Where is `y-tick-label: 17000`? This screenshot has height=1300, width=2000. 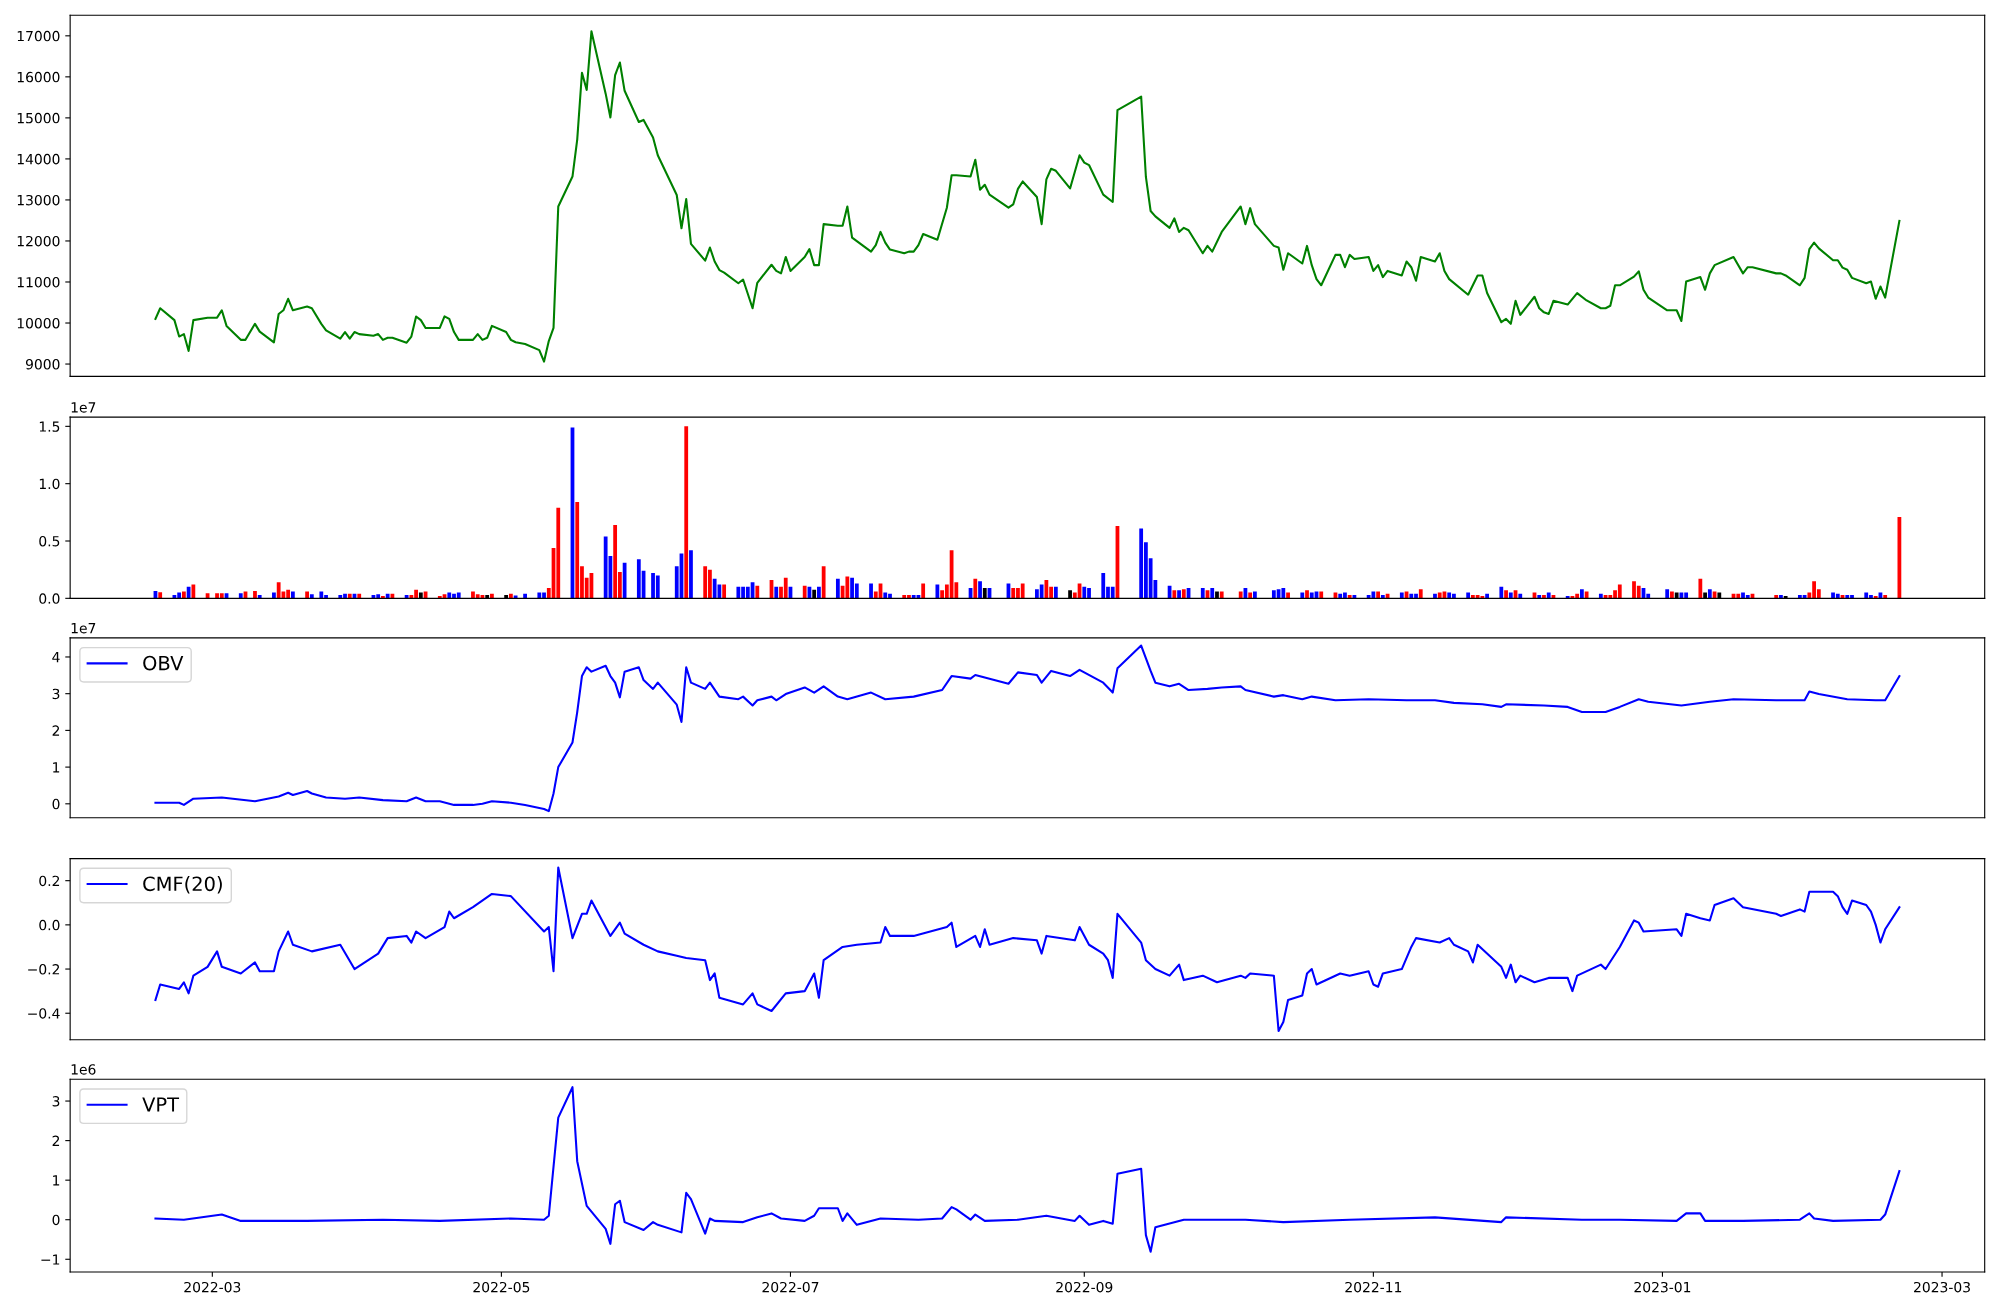 y-tick-label: 17000 is located at coordinates (38, 36).